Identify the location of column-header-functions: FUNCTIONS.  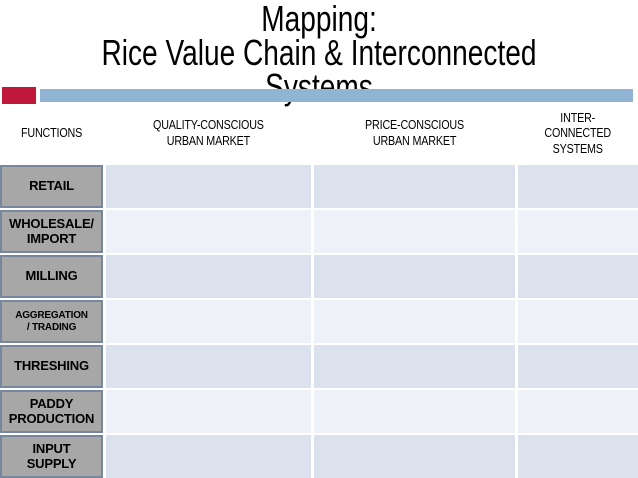
(51, 134).